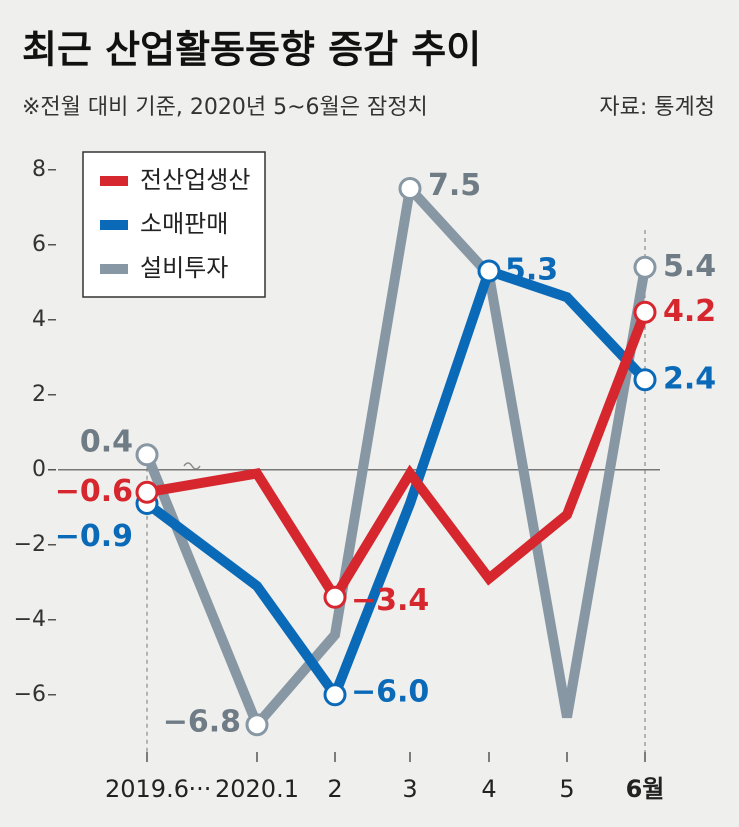  I want to click on value-label: 5.3, so click(531, 270).